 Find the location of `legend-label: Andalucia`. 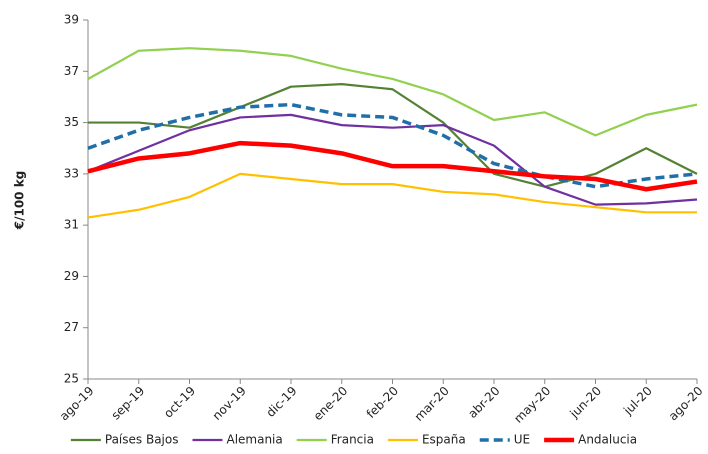

legend-label: Andalucia is located at coordinates (607, 440).